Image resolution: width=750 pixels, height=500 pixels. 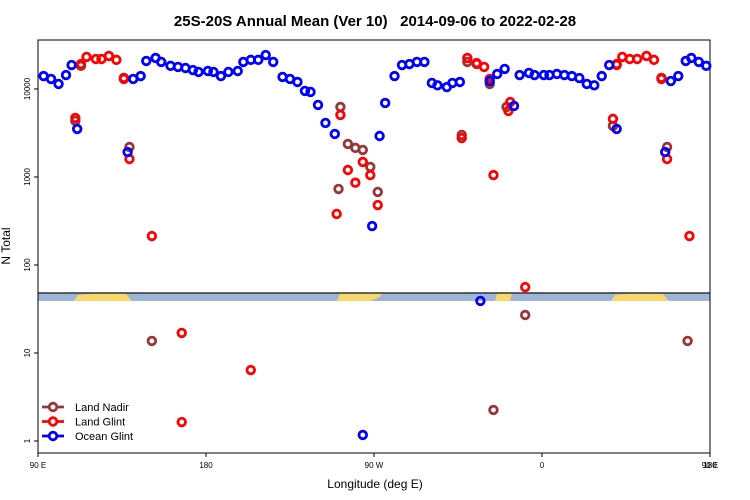 What do you see at coordinates (104, 437) in the screenshot?
I see `legend-label: Ocean Glint` at bounding box center [104, 437].